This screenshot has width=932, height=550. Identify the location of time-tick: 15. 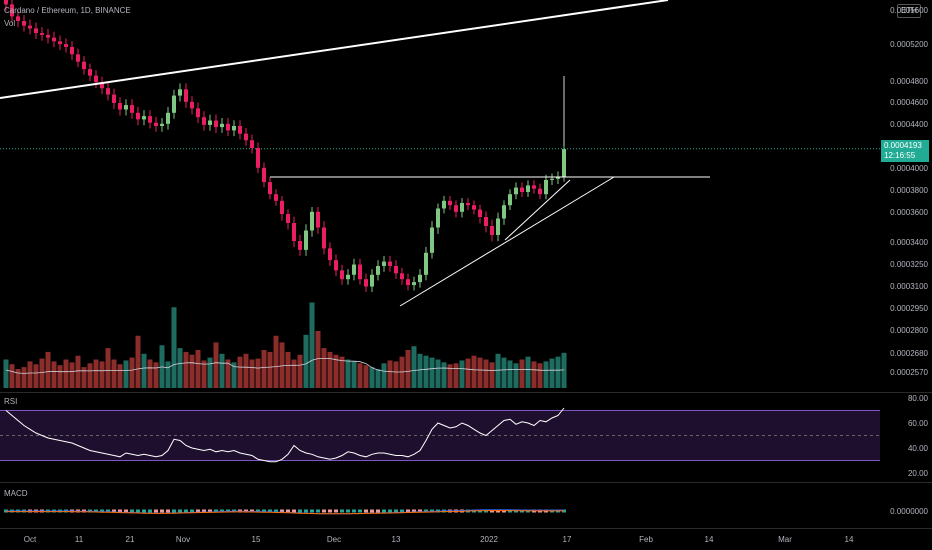
(256, 539).